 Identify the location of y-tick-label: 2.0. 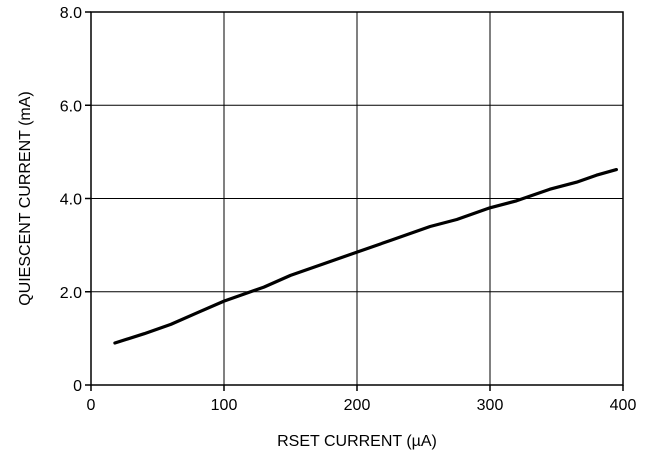
(71, 293).